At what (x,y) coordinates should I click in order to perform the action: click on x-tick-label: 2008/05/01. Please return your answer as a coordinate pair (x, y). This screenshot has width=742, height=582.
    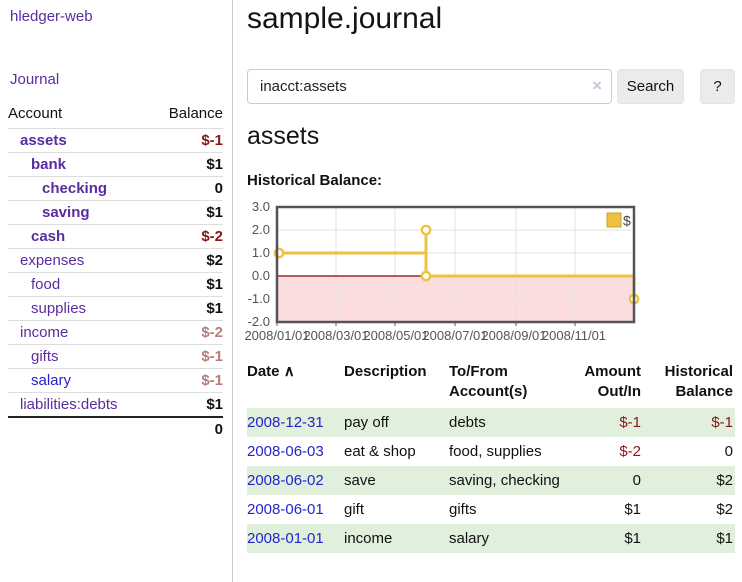
    Looking at the image, I should click on (396, 335).